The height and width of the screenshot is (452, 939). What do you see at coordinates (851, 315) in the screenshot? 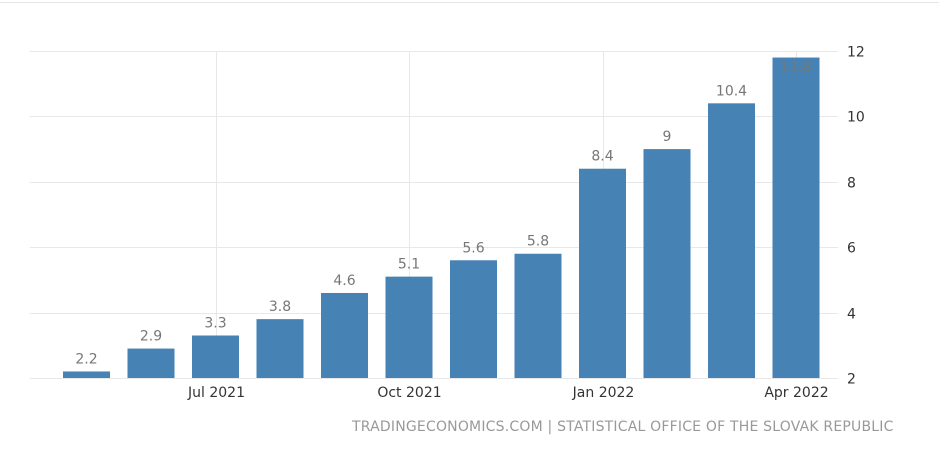
I see `y-tick-label: 4` at bounding box center [851, 315].